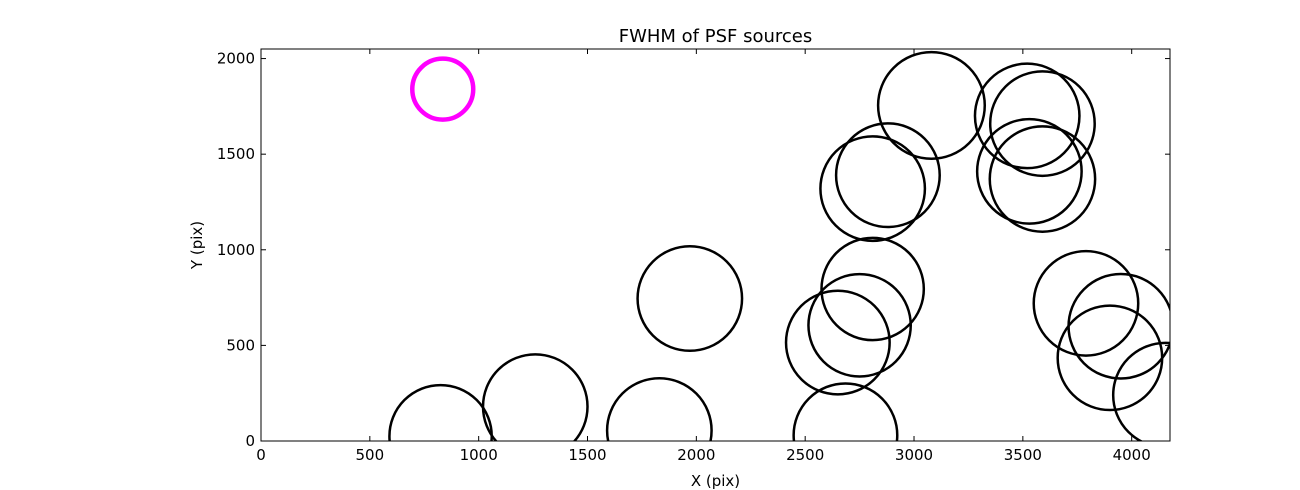  I want to click on x-tick-label-3000: 3000, so click(914, 455).